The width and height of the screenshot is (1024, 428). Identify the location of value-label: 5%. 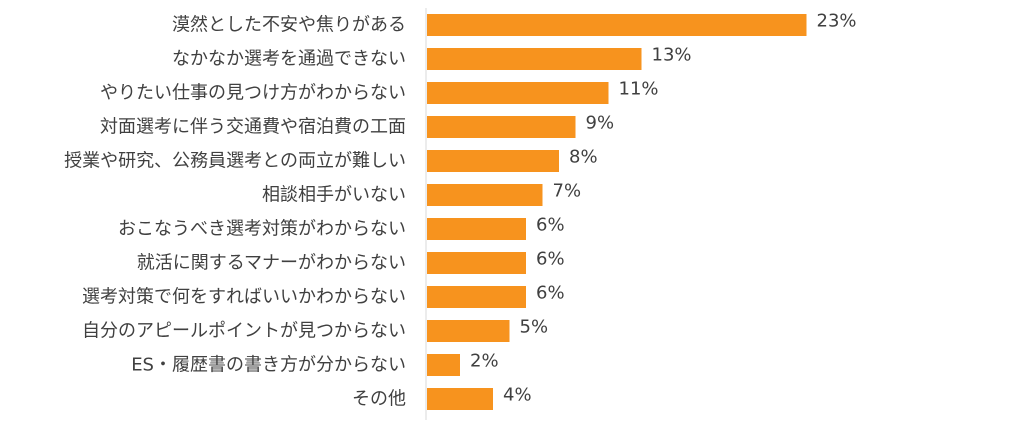
(534, 327).